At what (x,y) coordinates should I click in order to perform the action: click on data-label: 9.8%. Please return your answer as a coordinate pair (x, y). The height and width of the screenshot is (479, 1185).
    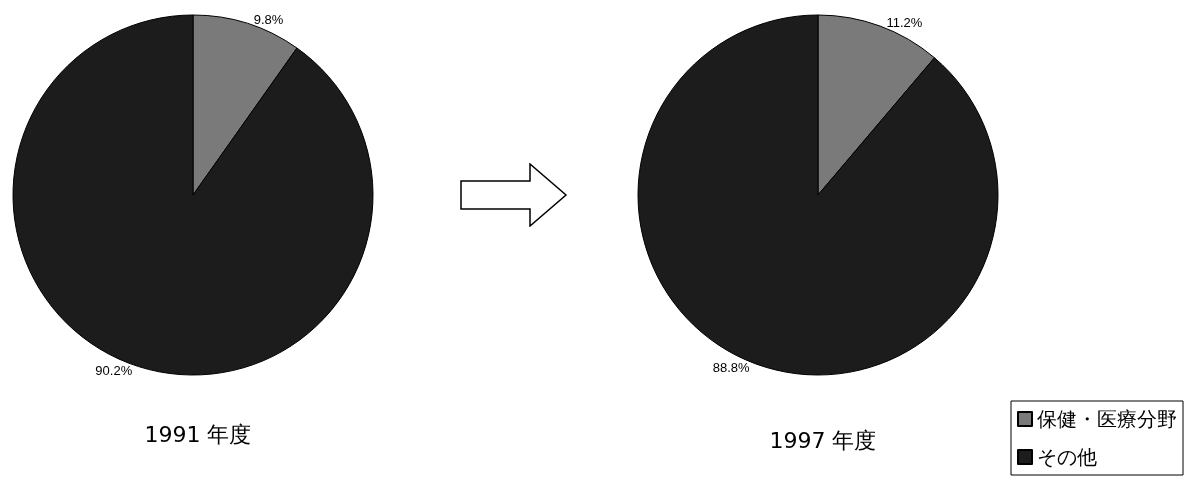
    Looking at the image, I should click on (268, 20).